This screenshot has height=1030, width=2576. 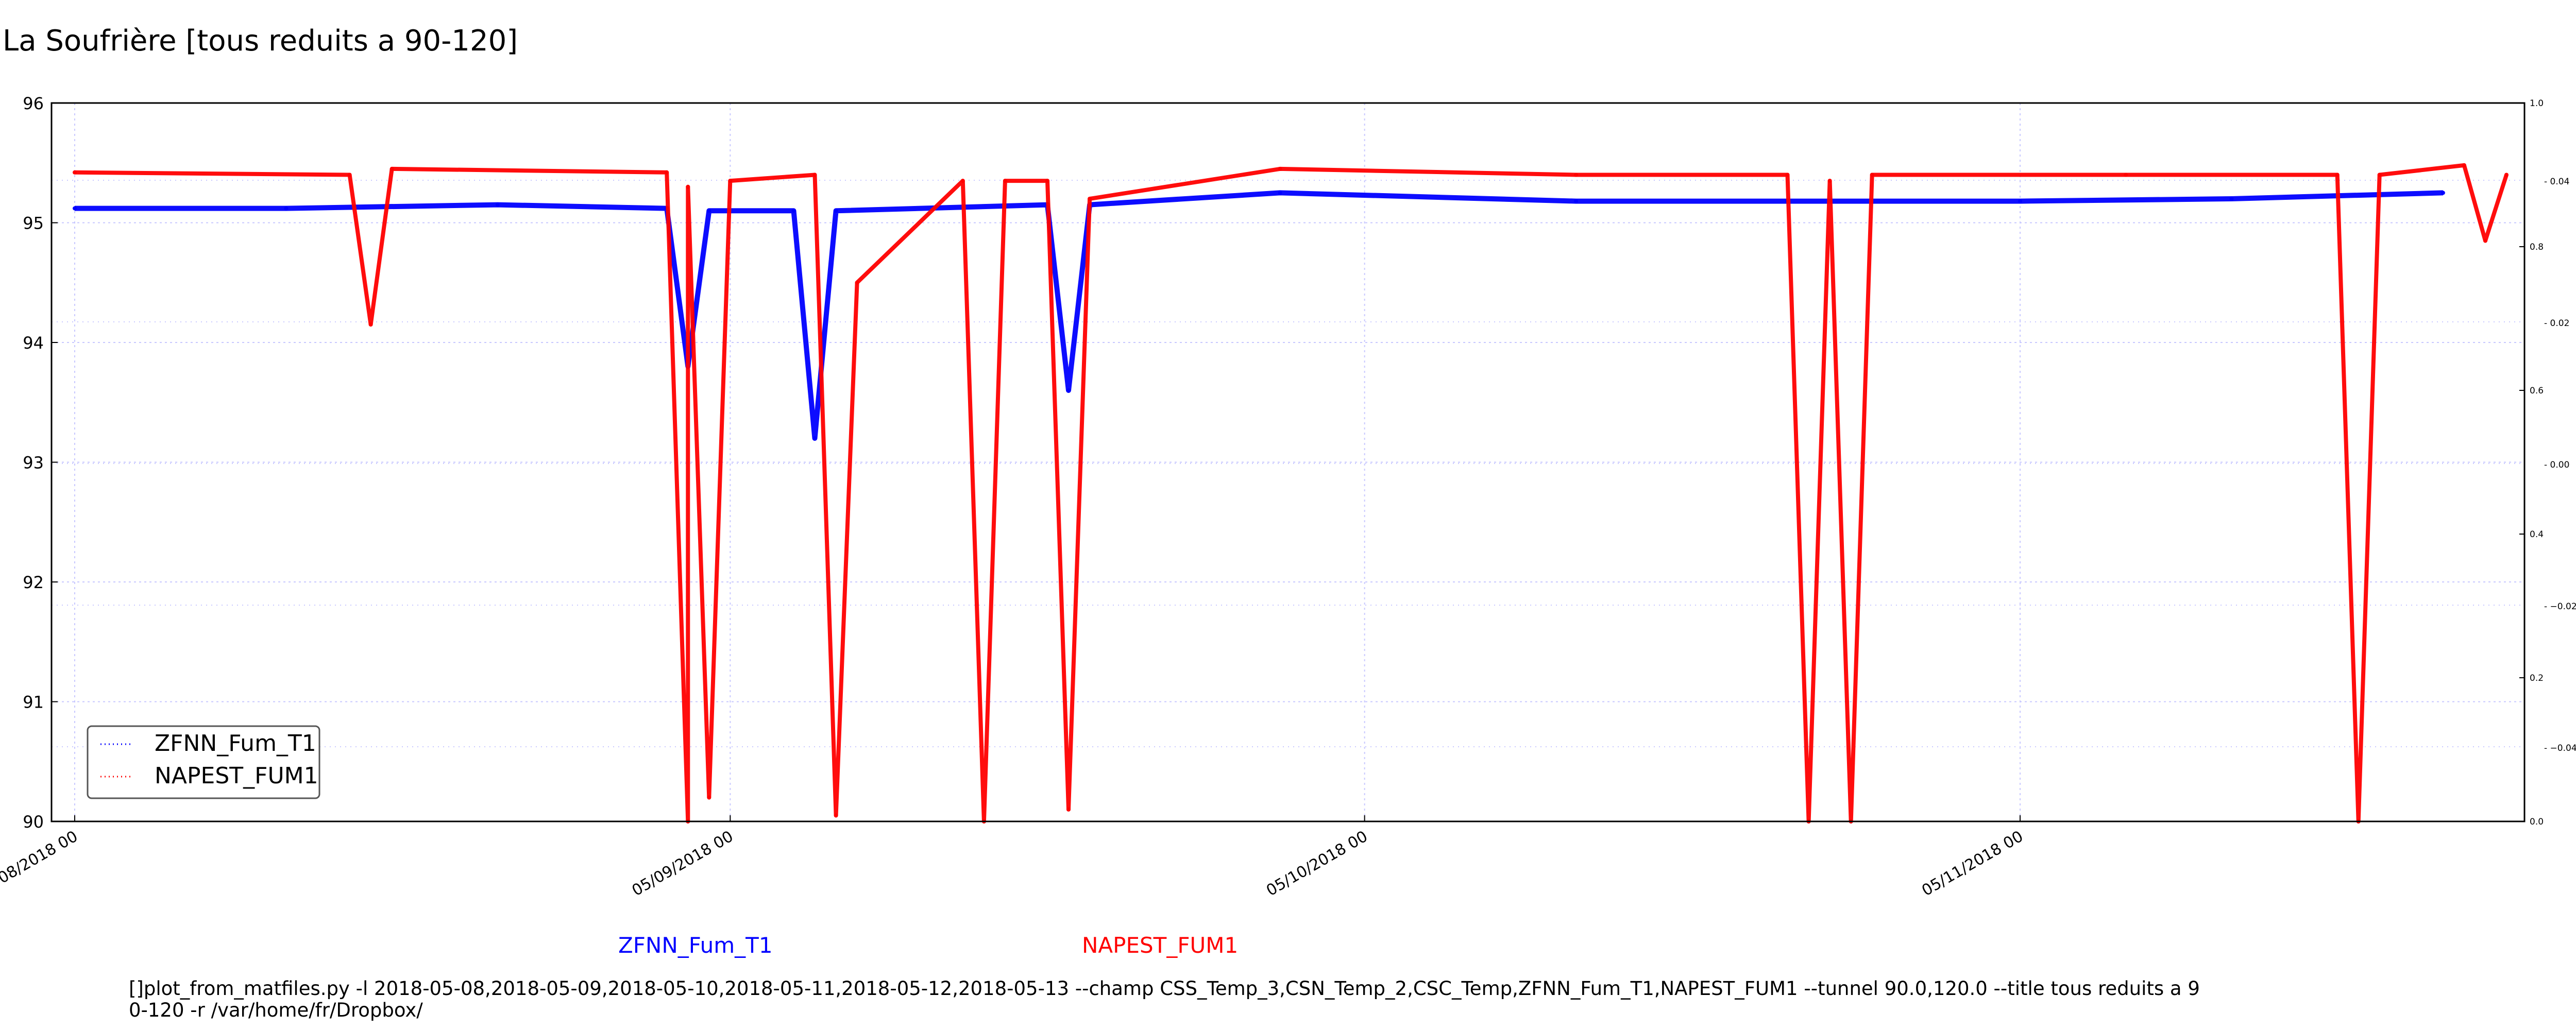 I want to click on legend-label-napest: NAPEST_FUM1, so click(x=236, y=776).